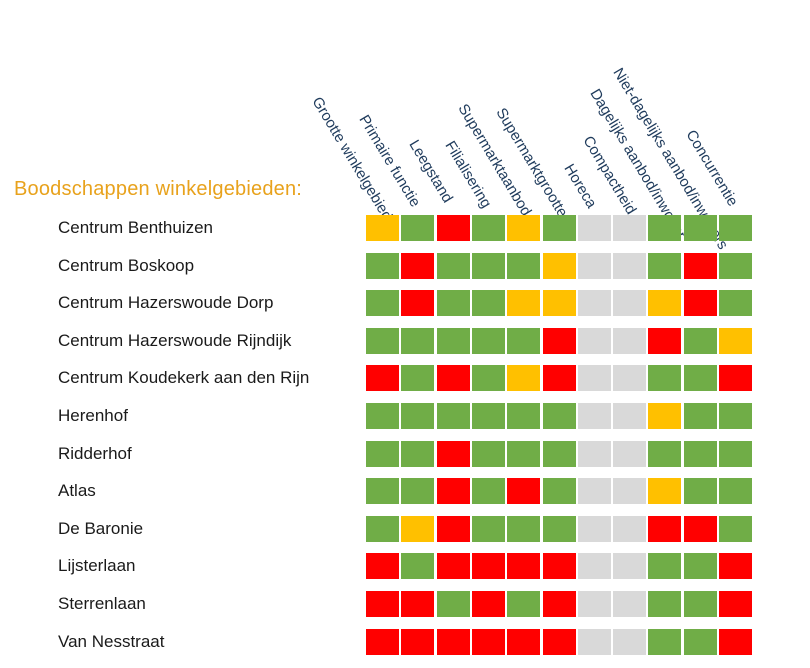  What do you see at coordinates (158, 189) in the screenshot?
I see `section-title: Boodschappen winkelgebieden:` at bounding box center [158, 189].